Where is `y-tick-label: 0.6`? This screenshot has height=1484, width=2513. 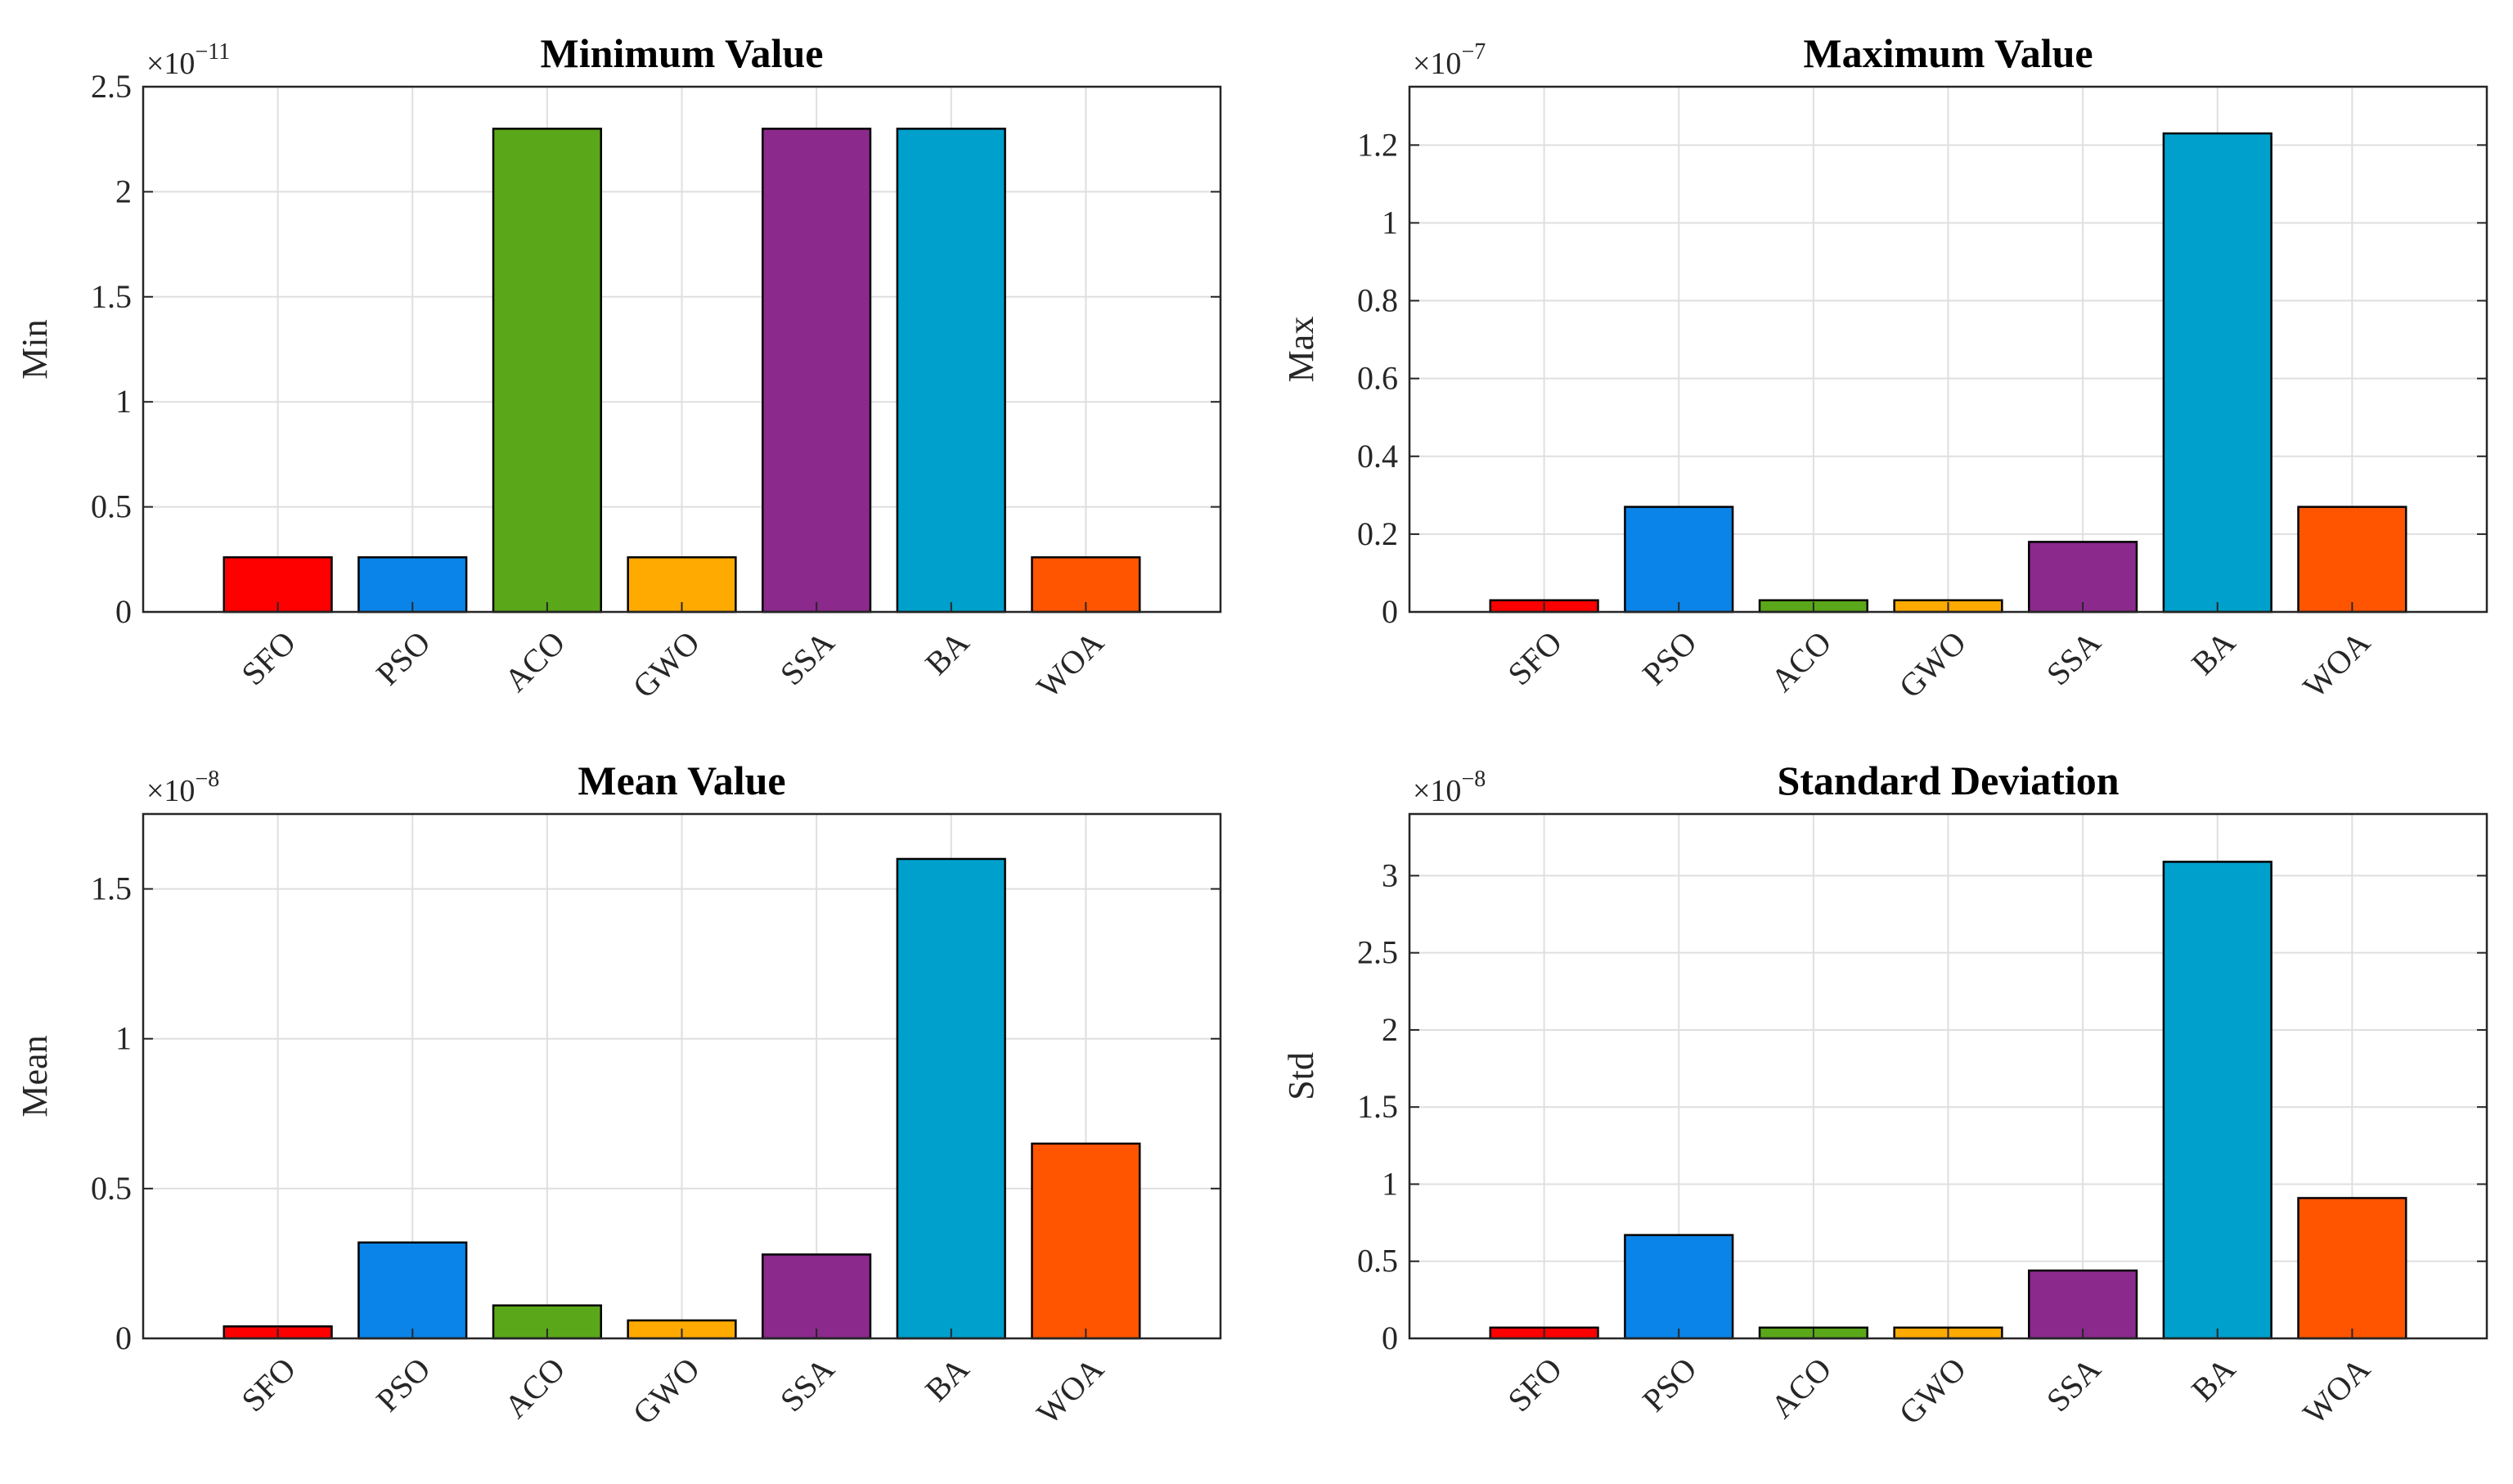 y-tick-label: 0.6 is located at coordinates (1377, 378).